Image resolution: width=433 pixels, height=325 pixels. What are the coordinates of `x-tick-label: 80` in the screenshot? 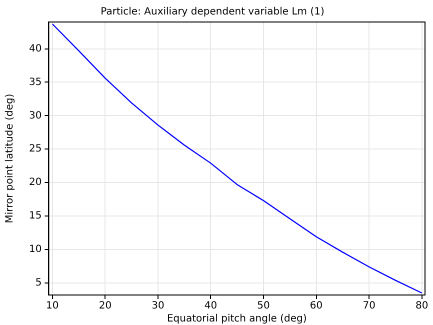 It's located at (421, 306).